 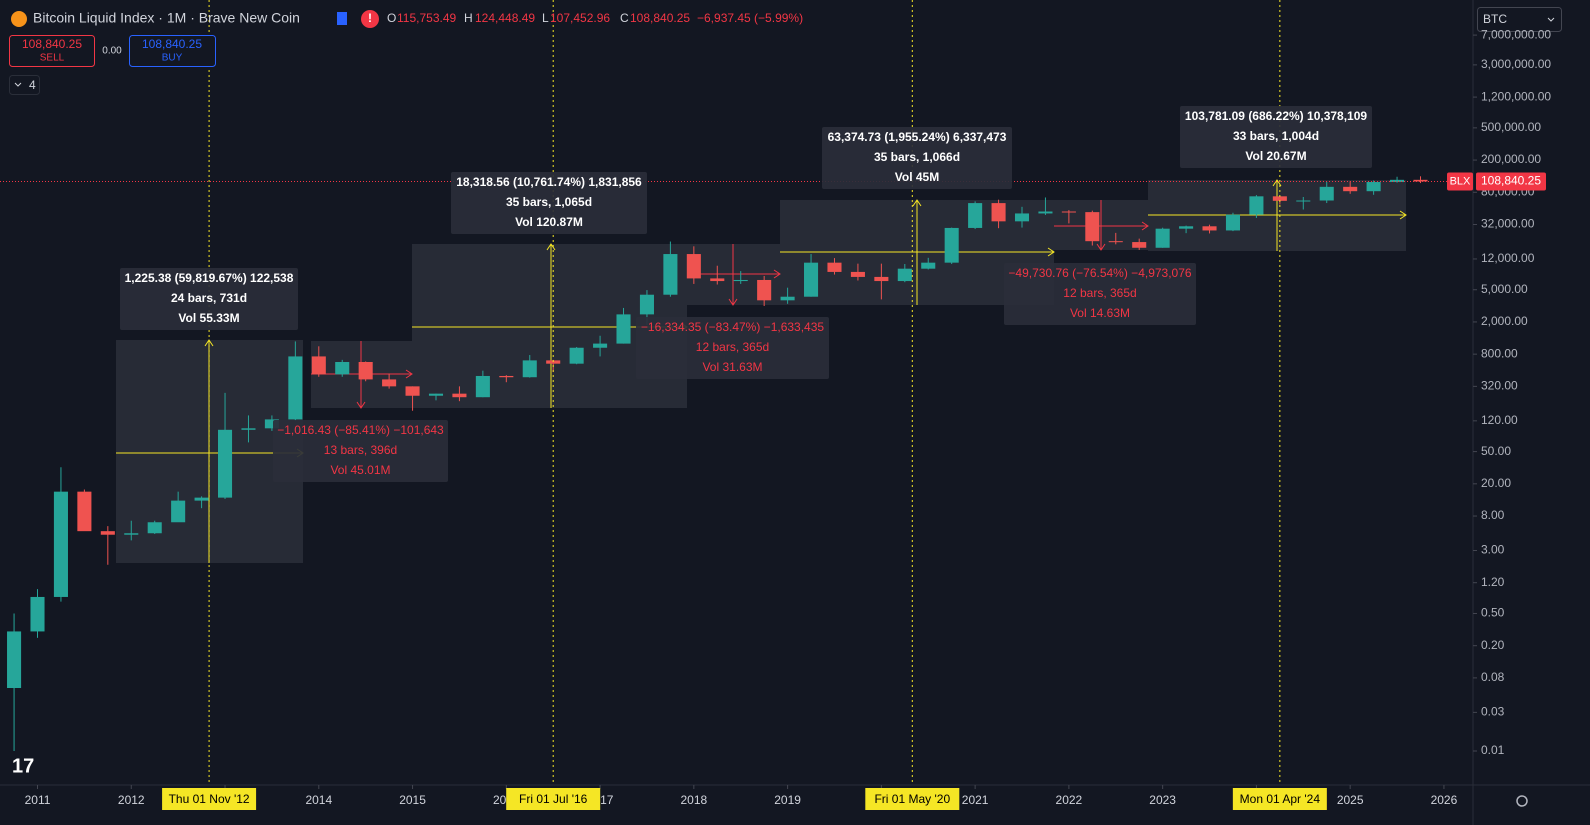 I want to click on measure-label: Vol 14.63M, so click(x=1100, y=313).